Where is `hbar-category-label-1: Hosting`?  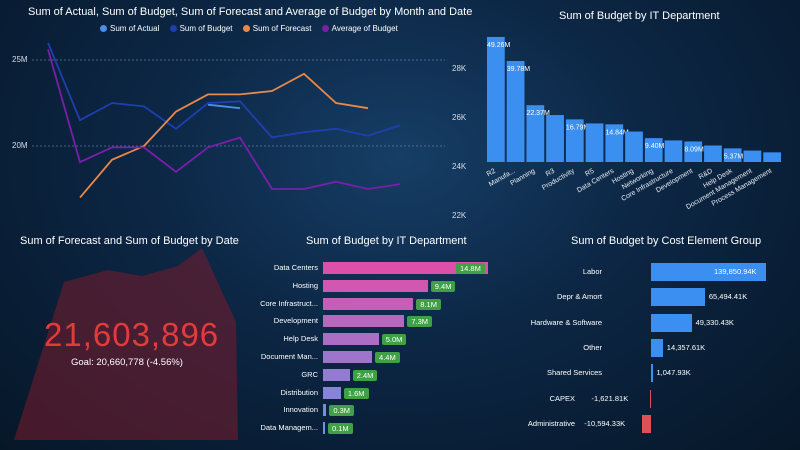 hbar-category-label-1: Hosting is located at coordinates (305, 285).